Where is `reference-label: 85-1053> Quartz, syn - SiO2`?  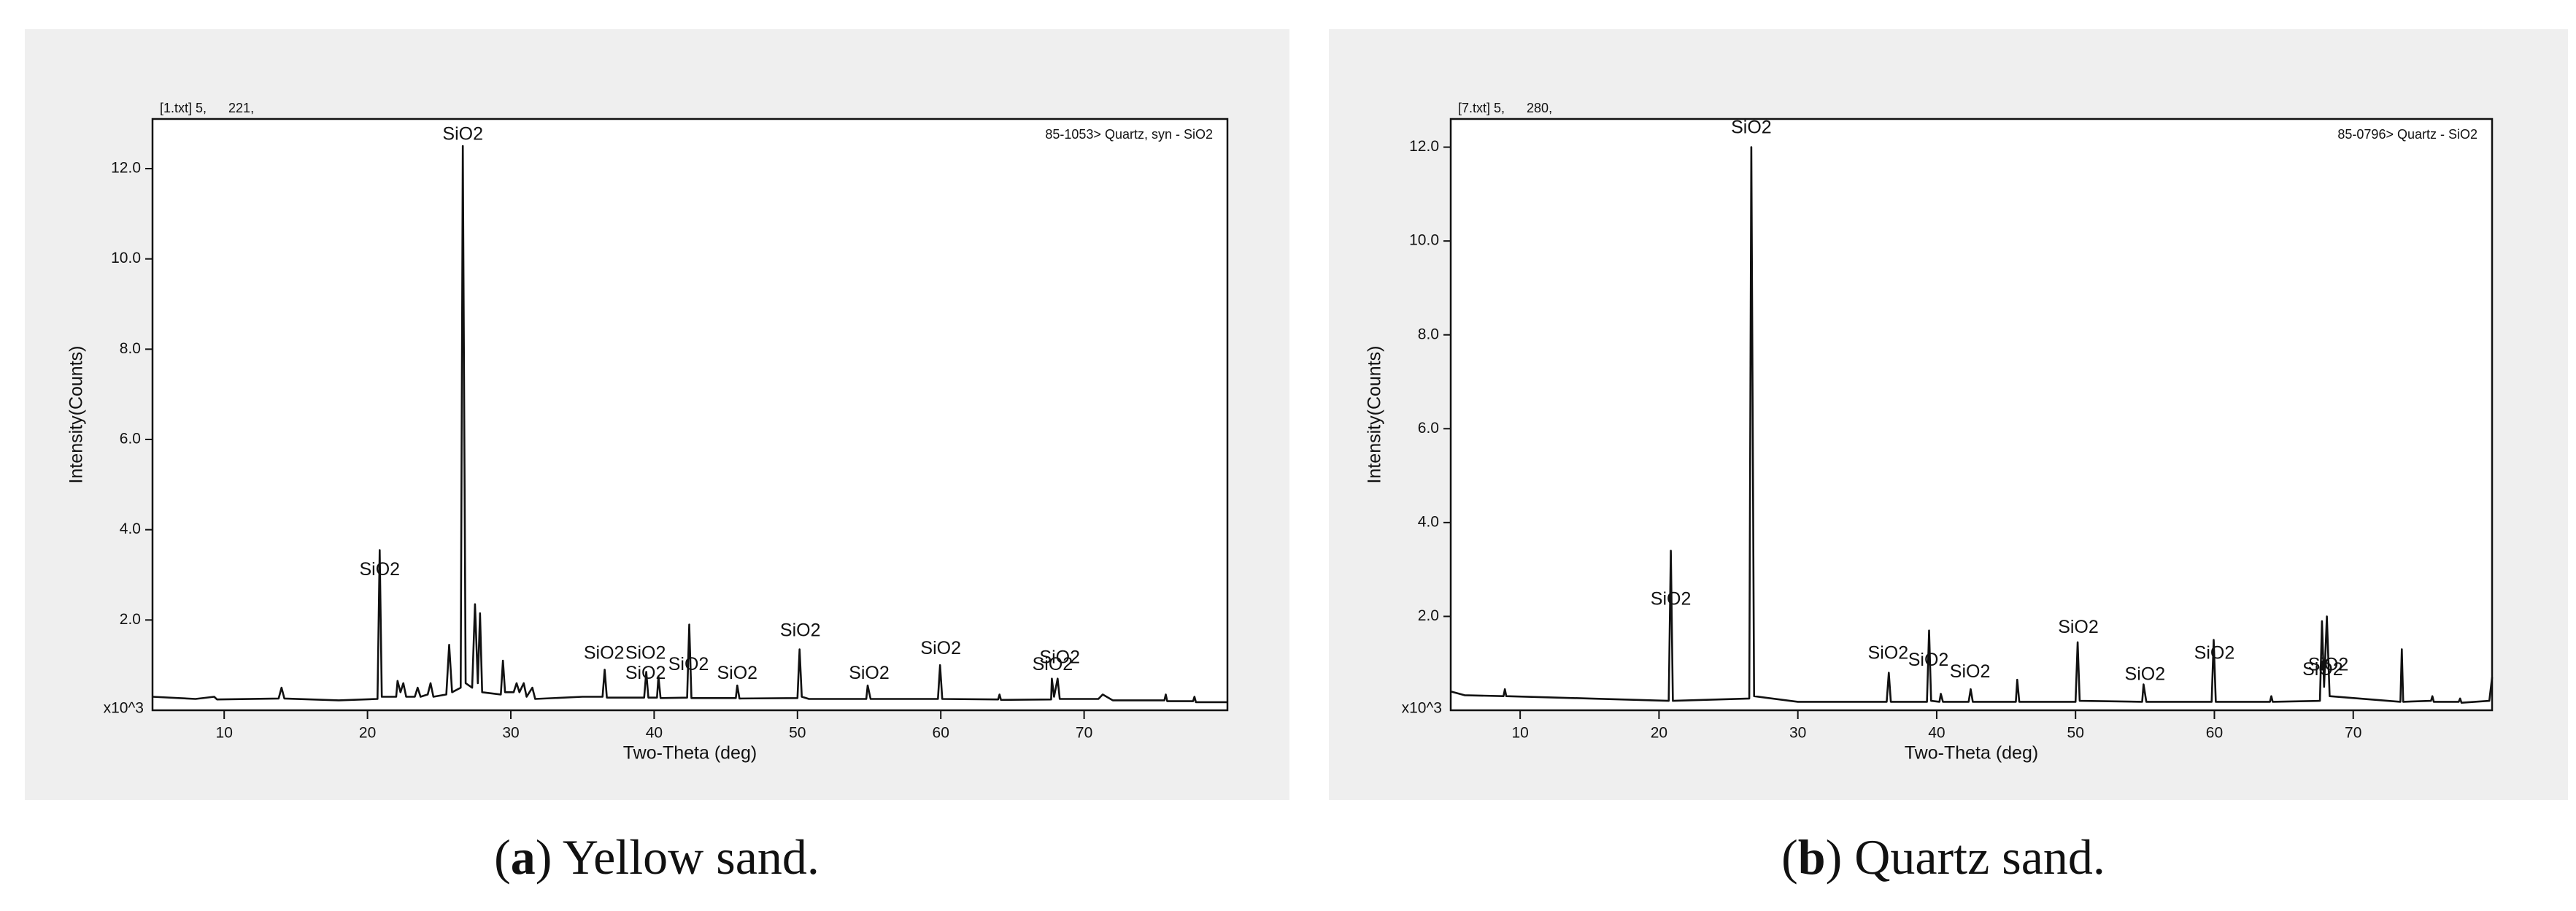
reference-label: 85-1053> Quartz, syn - SiO2 is located at coordinates (1129, 134).